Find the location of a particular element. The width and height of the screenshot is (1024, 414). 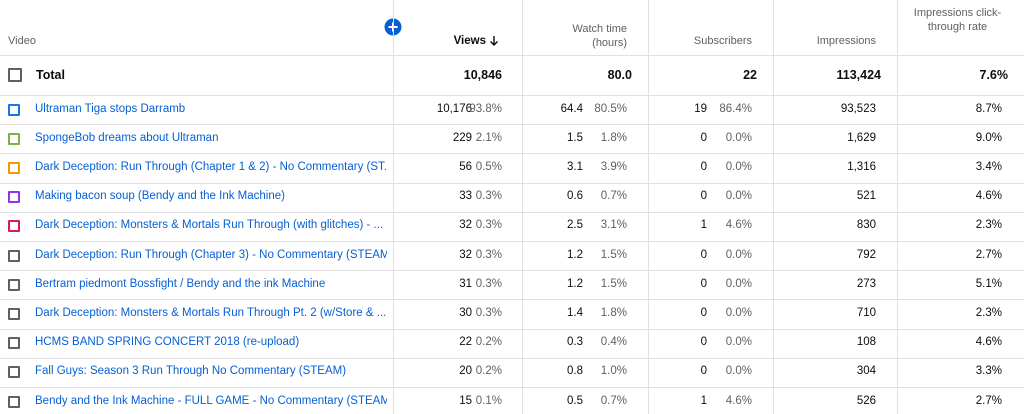

header-ctr: Impressions click-through rate is located at coordinates (957, 20).